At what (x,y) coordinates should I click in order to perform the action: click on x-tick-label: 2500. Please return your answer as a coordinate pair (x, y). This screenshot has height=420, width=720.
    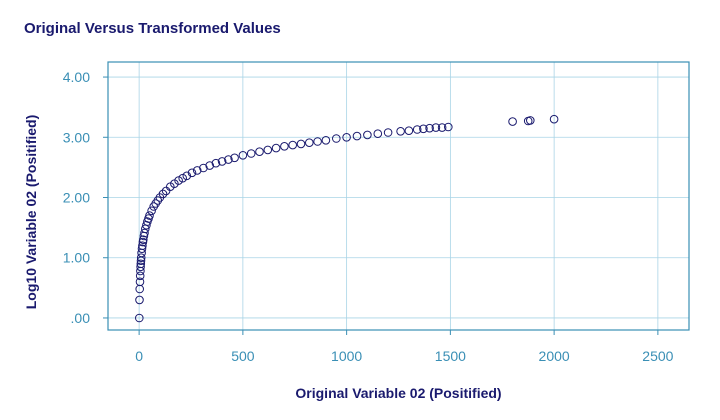
    Looking at the image, I should click on (657, 356).